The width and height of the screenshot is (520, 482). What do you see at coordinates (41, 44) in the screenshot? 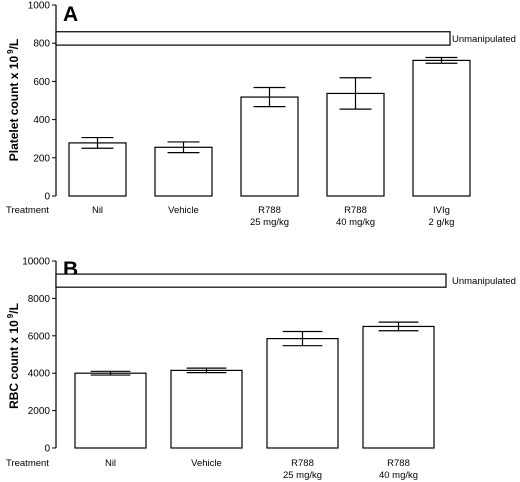
I see `y-tick-label: 800` at bounding box center [41, 44].